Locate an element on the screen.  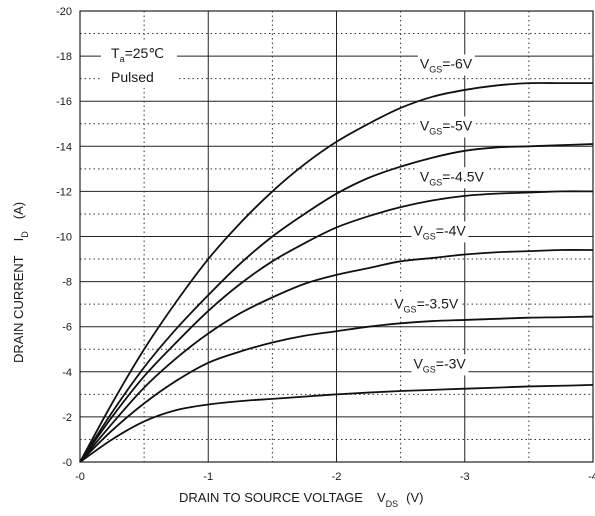
series-label: VGS=-3.5V is located at coordinates (426, 305).